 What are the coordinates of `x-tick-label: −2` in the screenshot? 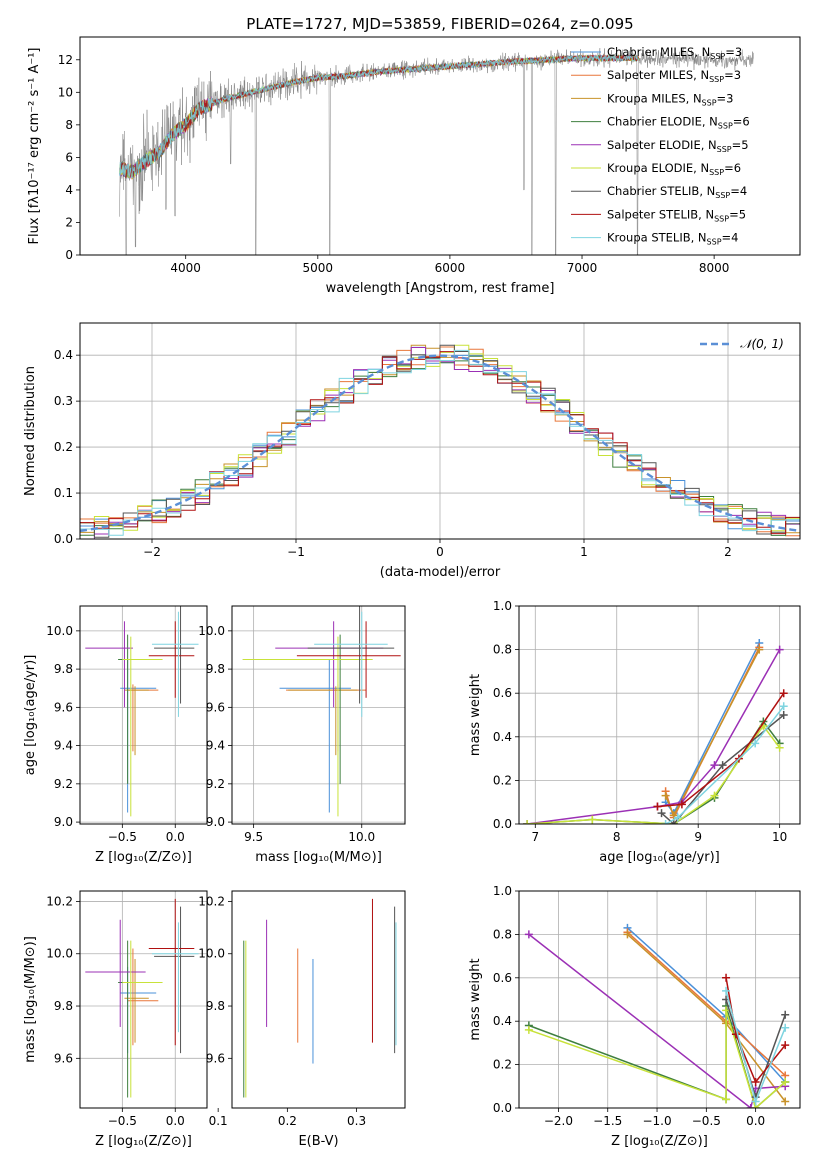 It's located at (152, 552).